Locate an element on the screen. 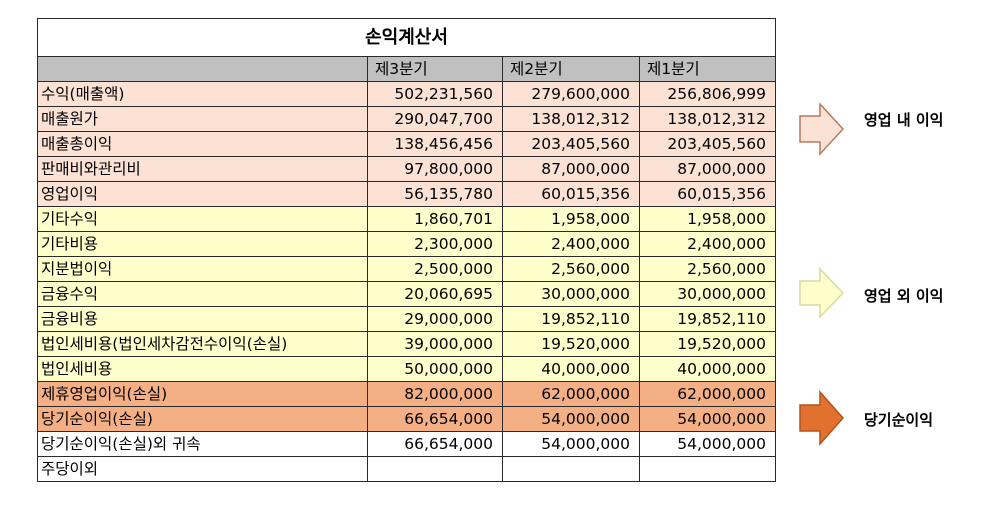 This screenshot has width=999, height=519. row-label: 법인세비용 is located at coordinates (202, 369).